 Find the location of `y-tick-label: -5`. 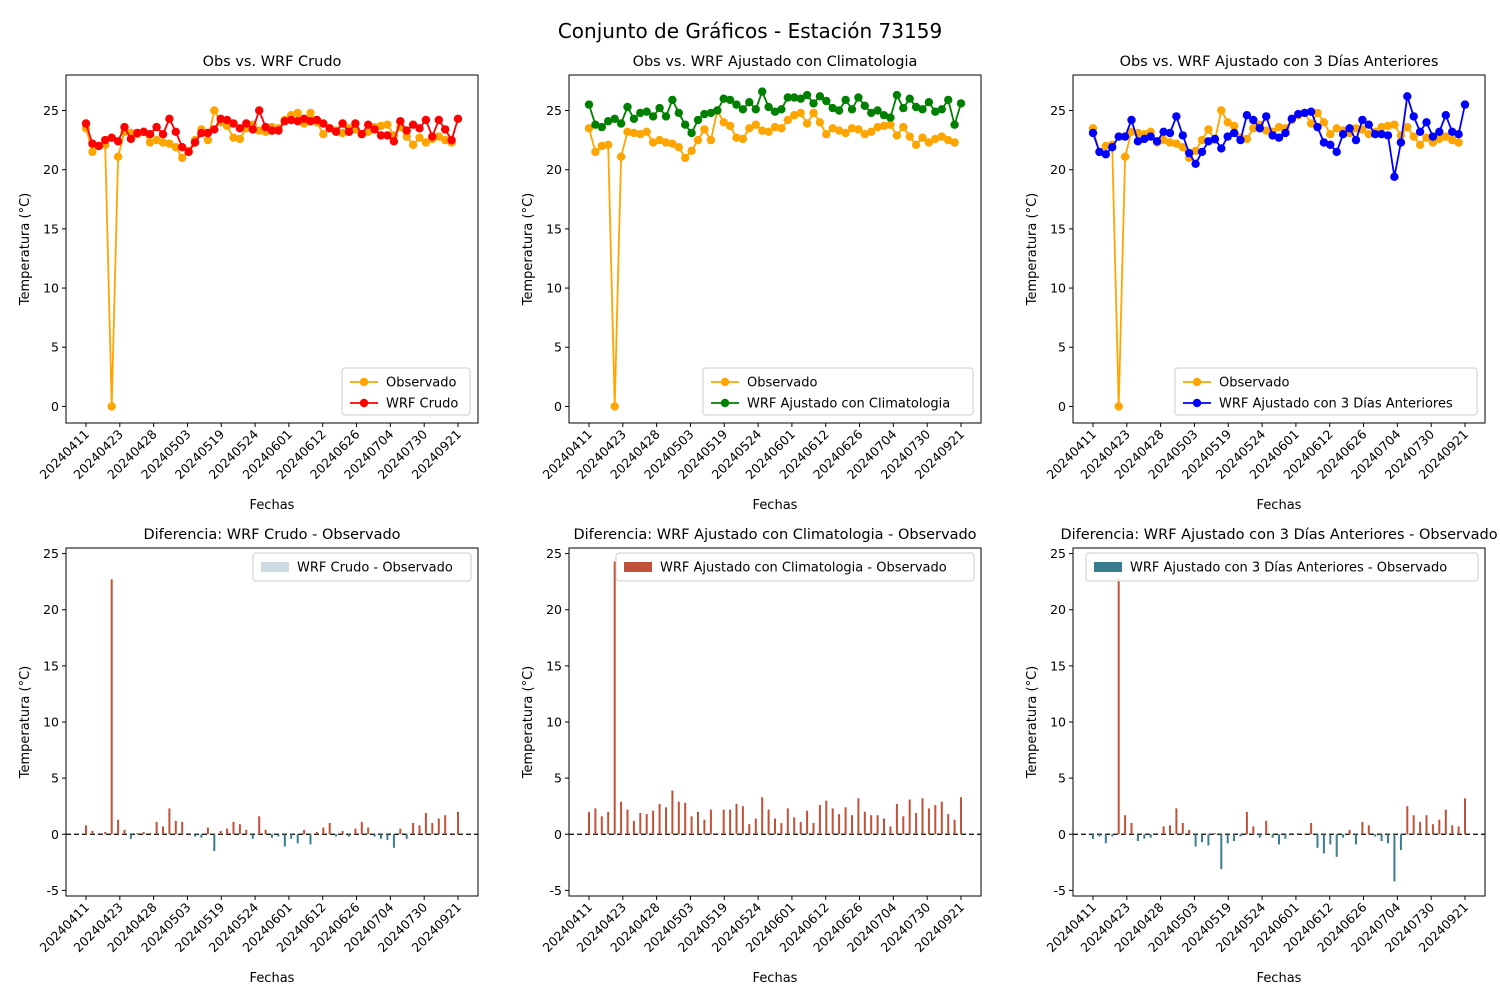

y-tick-label: -5 is located at coordinates (556, 890).